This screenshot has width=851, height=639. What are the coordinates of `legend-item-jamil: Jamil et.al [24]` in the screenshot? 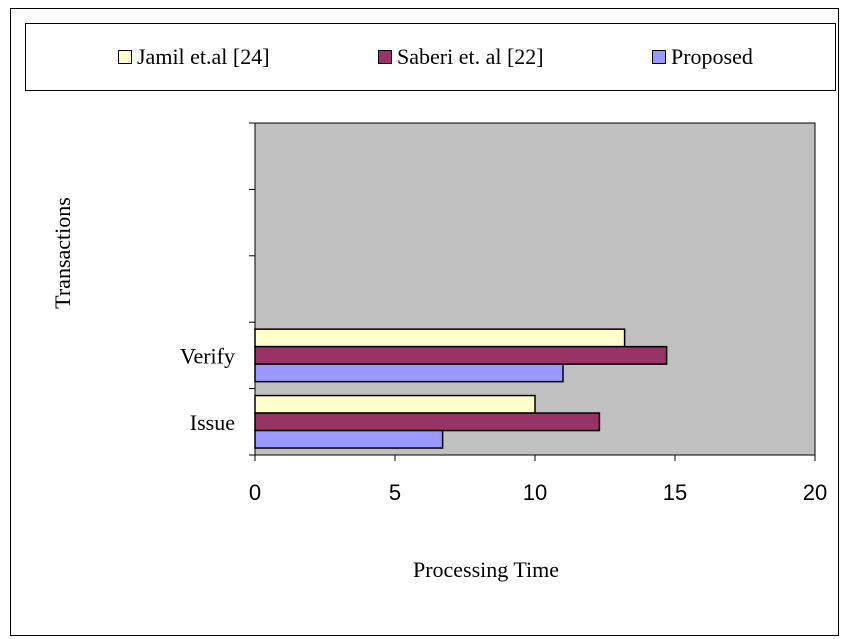 It's located at (194, 57).